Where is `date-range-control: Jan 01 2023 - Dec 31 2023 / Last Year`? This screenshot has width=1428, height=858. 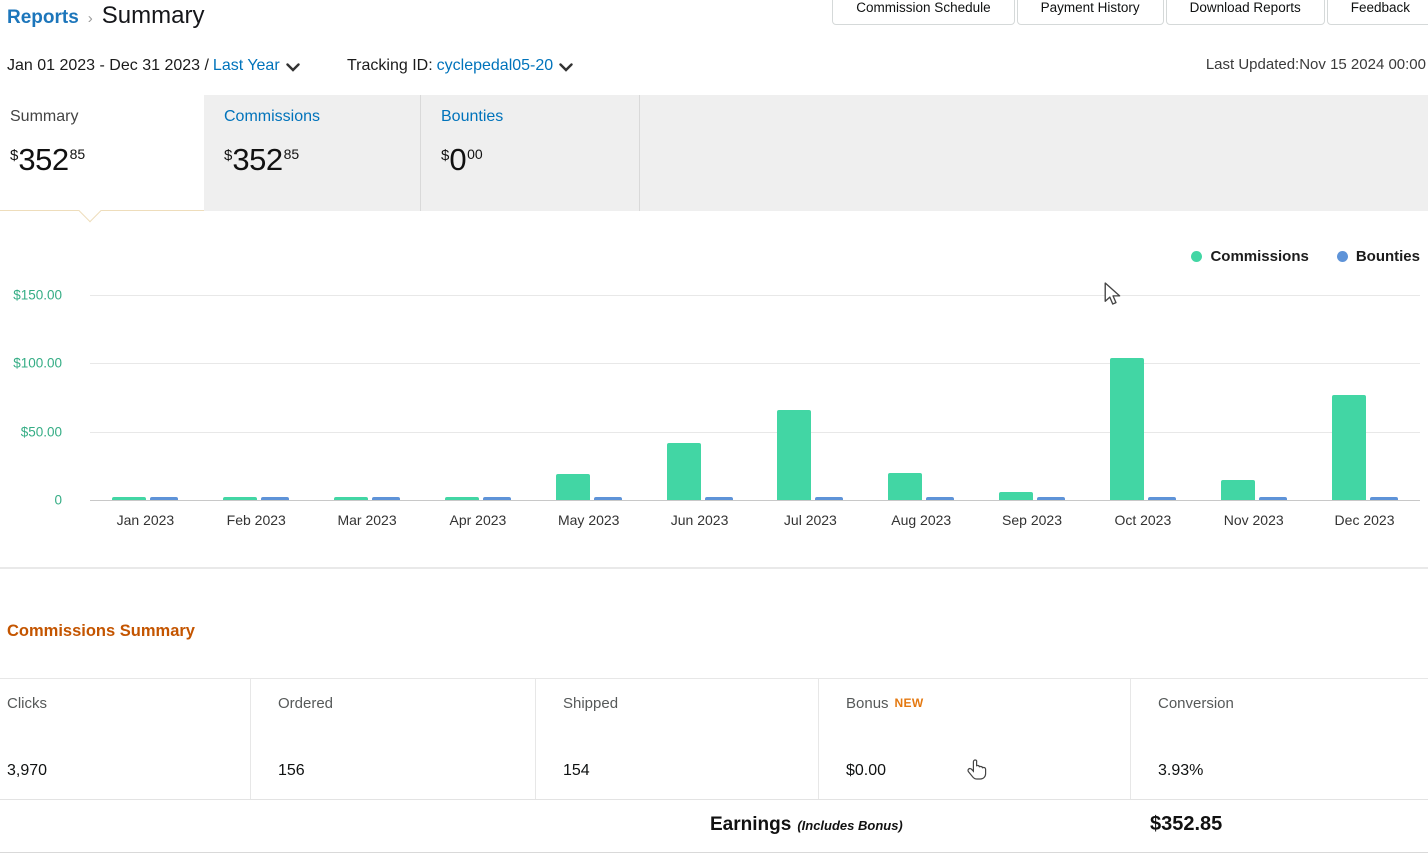 date-range-control: Jan 01 2023 - Dec 31 2023 / Last Year is located at coordinates (153, 66).